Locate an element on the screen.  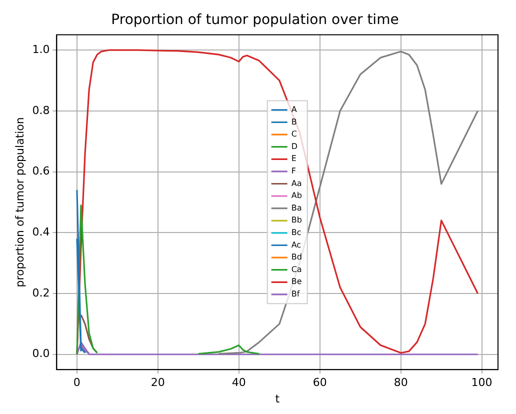
legend-label: Ac is located at coordinates (296, 245).